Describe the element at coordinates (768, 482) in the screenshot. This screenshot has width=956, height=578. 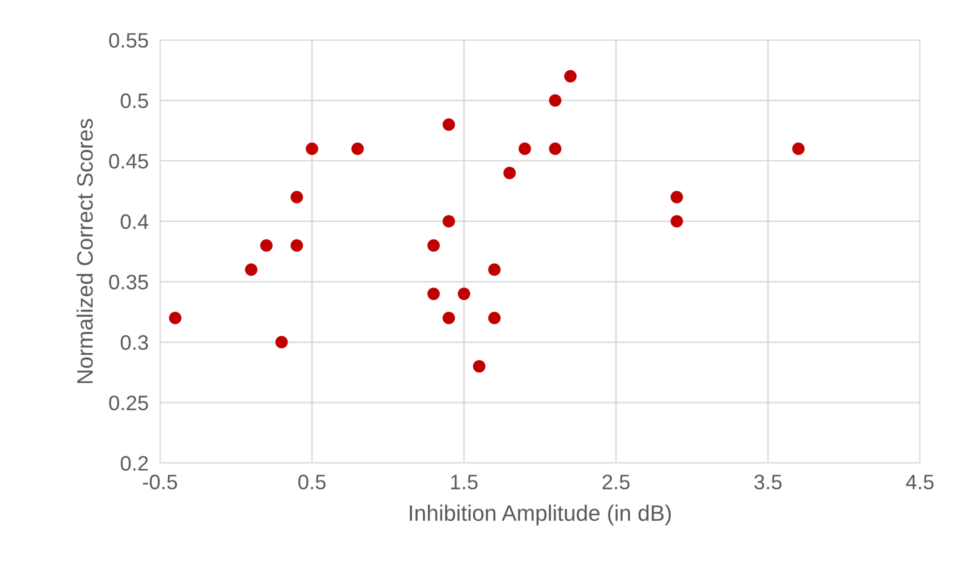
I see `x-tick-label: 3.5` at that location.